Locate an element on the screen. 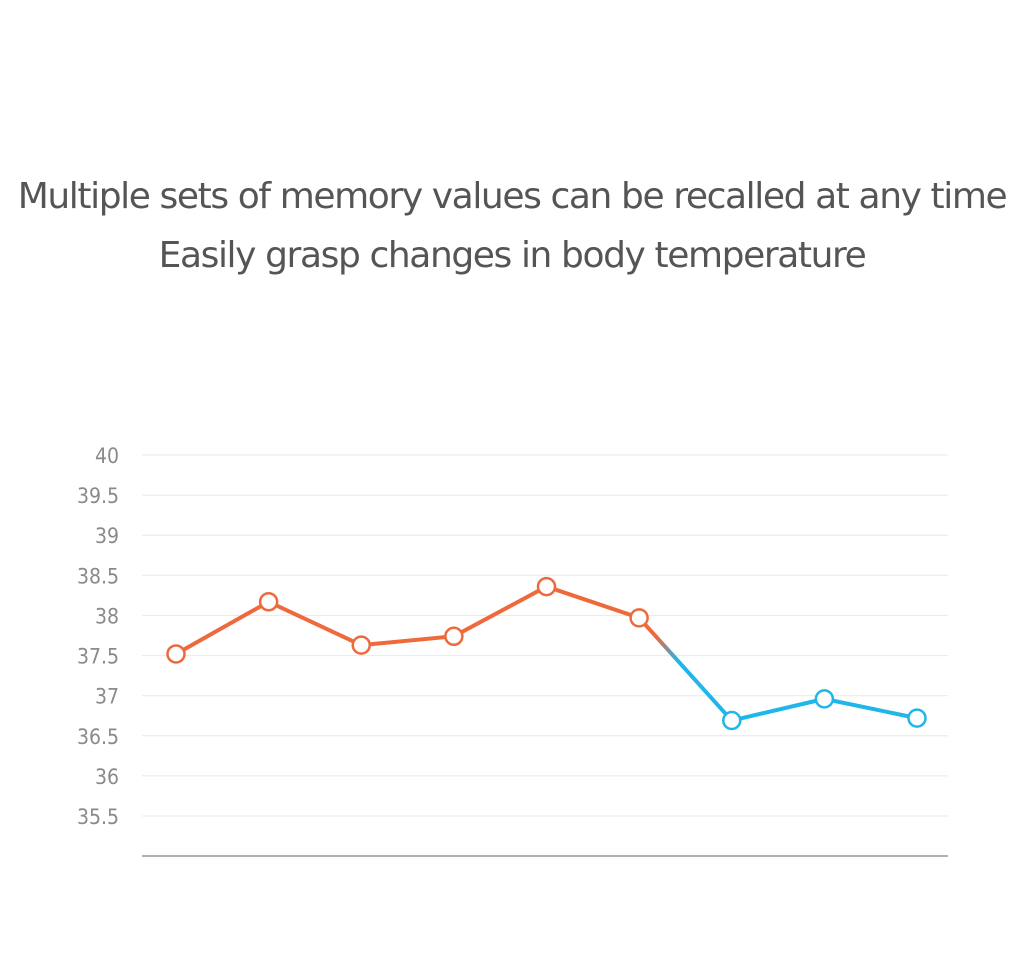  temperature-data-points is located at coordinates (546, 653).